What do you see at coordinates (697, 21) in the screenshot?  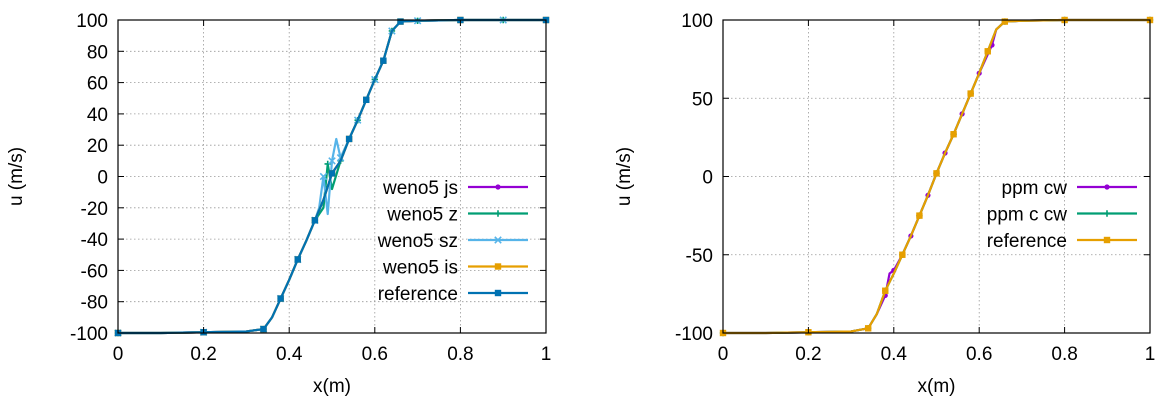 I see `chart2-ytick-label: 100` at bounding box center [697, 21].